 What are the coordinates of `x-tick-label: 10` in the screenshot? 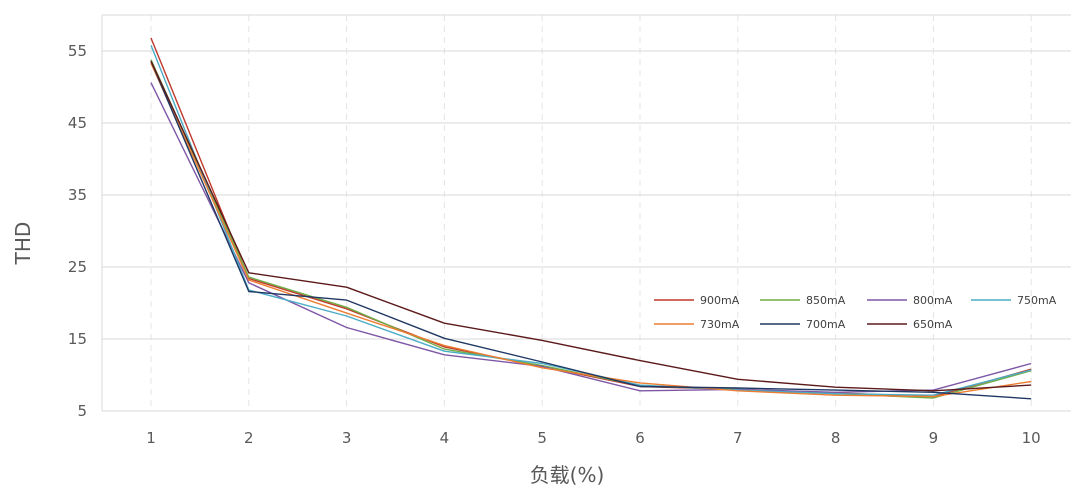 It's located at (1031, 438).